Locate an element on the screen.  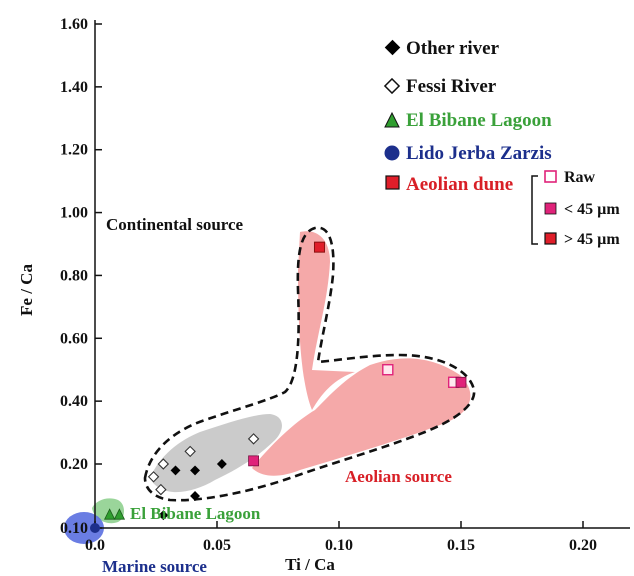
legend-label-fine: < 45 µm is located at coordinates (592, 209).